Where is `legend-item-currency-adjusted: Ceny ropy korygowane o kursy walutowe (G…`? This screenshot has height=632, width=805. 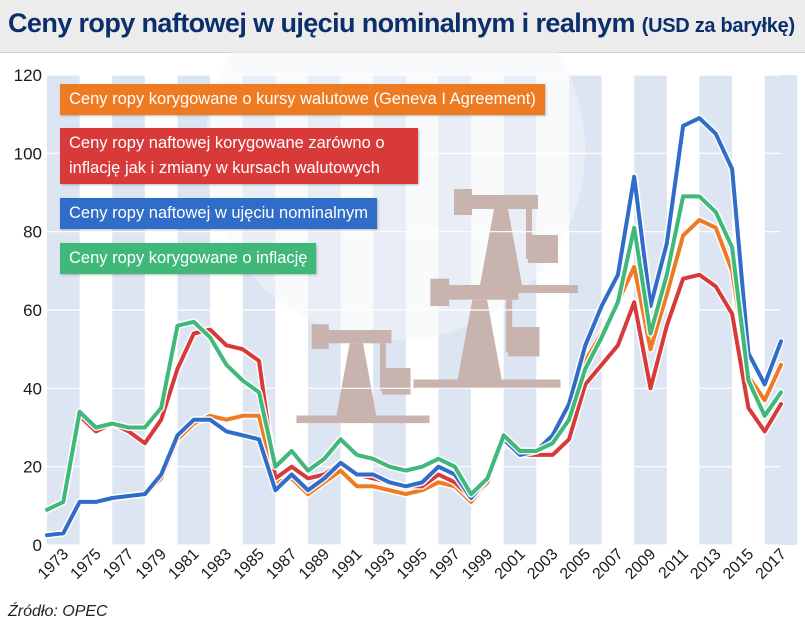
legend-item-currency-adjusted: Ceny ropy korygowane o kursy walutowe (G… is located at coordinates (302, 99).